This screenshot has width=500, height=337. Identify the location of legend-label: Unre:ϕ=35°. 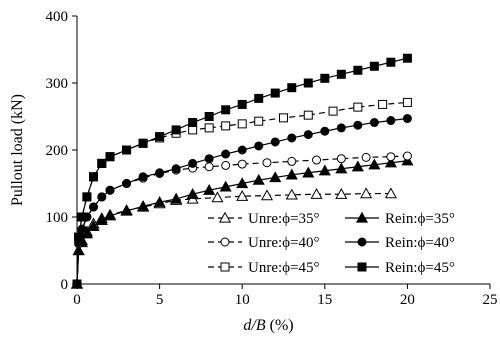
(284, 219).